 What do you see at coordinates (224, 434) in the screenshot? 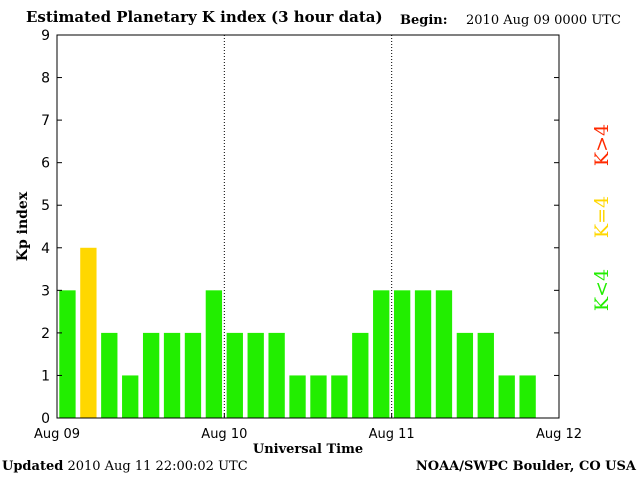
I see `x-tick-label: Aug 10` at bounding box center [224, 434].